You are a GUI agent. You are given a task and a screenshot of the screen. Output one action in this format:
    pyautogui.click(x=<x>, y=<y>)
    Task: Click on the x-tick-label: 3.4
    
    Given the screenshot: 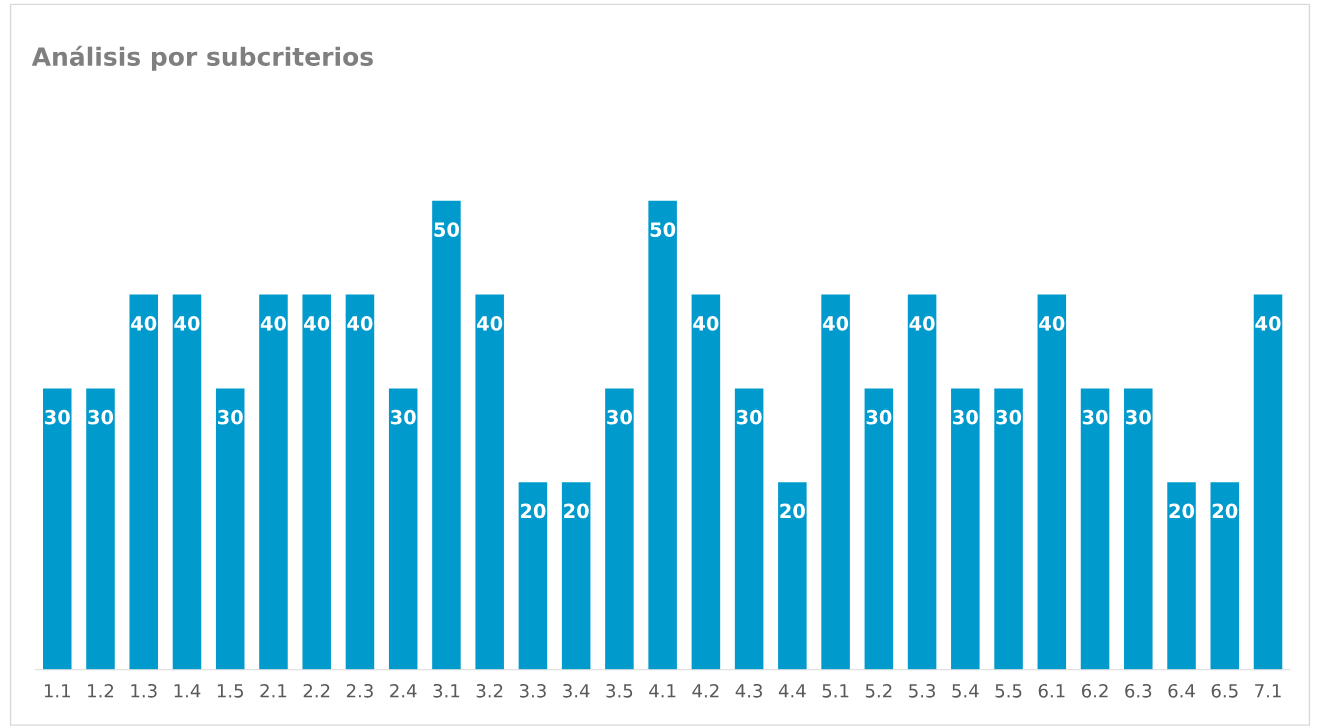 What is the action you would take?
    pyautogui.click(x=576, y=690)
    